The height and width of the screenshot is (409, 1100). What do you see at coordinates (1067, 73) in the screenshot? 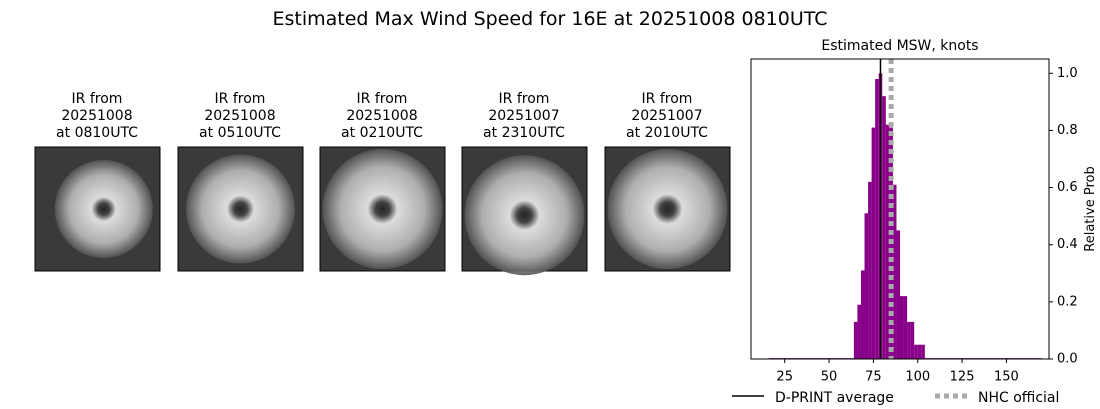
I see `y-tick-label: 1.0` at bounding box center [1067, 73].